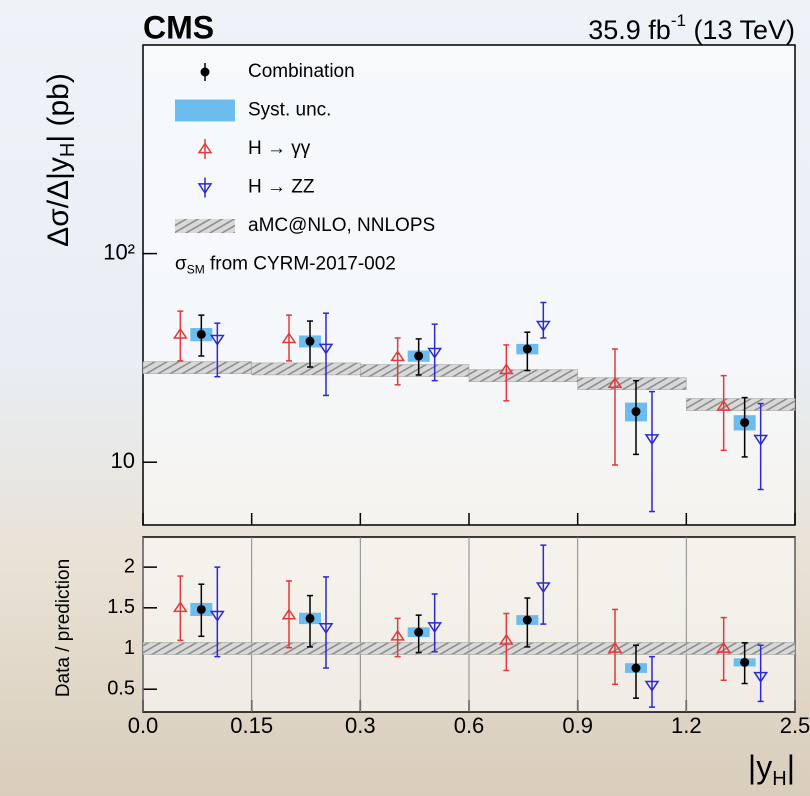 The width and height of the screenshot is (810, 796). What do you see at coordinates (686, 725) in the screenshot?
I see `x-tick-label: 1.2` at bounding box center [686, 725].